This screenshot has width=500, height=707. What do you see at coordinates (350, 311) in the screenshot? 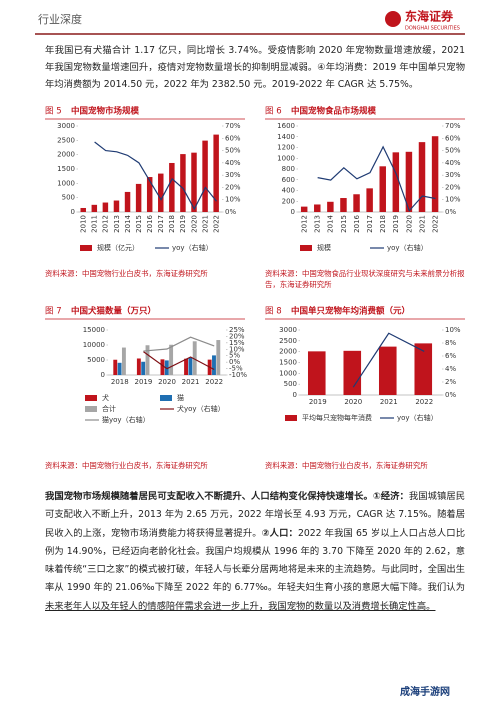
I see `chart-title: 中国单只宠物年均消费额（元）` at bounding box center [350, 311].